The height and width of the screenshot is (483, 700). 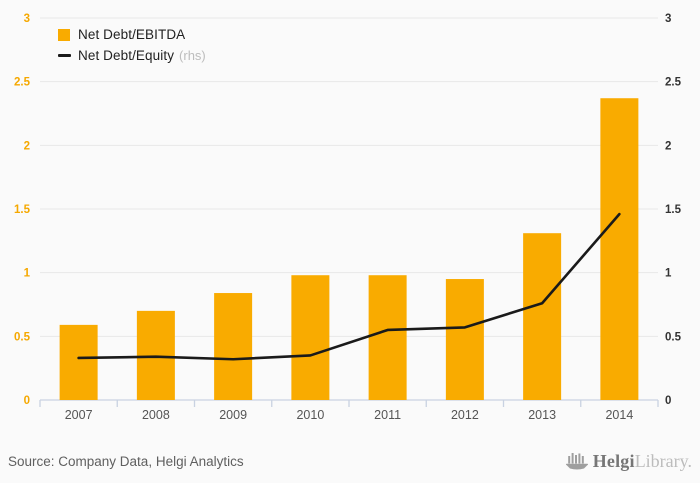 What do you see at coordinates (619, 415) in the screenshot?
I see `svg-text: 2014` at bounding box center [619, 415].